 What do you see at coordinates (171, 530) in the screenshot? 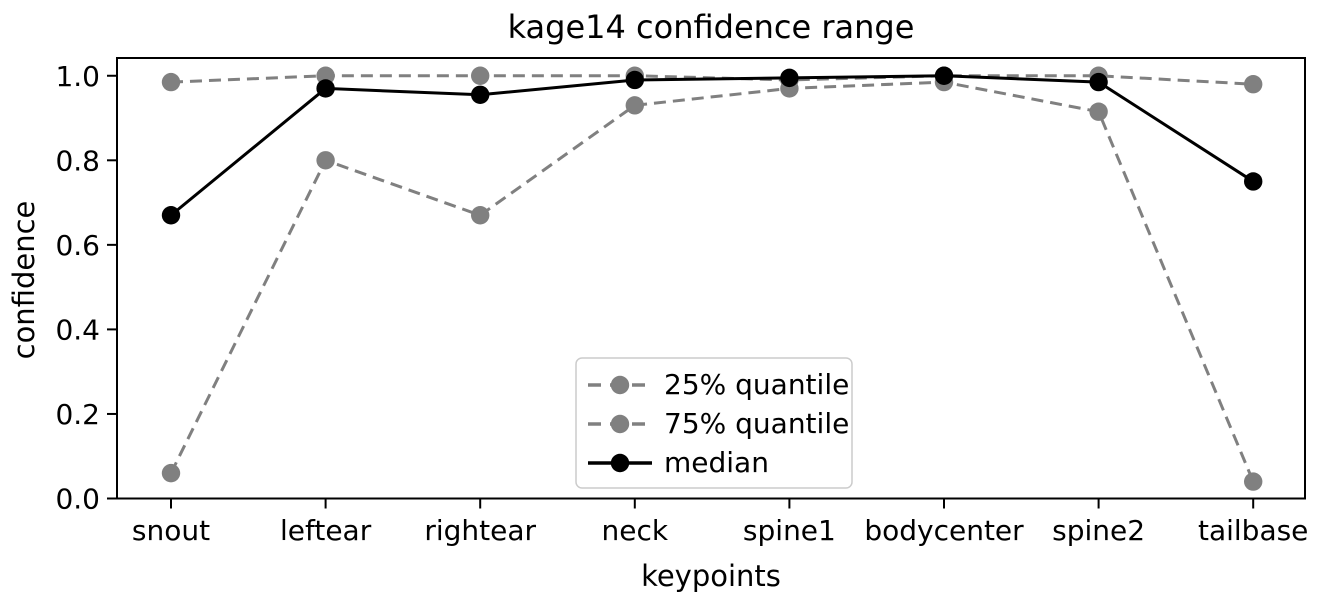
I see `x-tick-label: snout` at bounding box center [171, 530].